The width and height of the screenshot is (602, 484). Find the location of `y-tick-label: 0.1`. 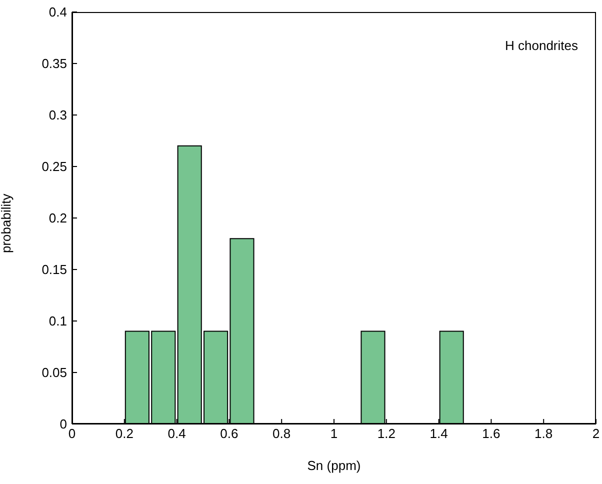

y-tick-label: 0.1 is located at coordinates (57, 321).